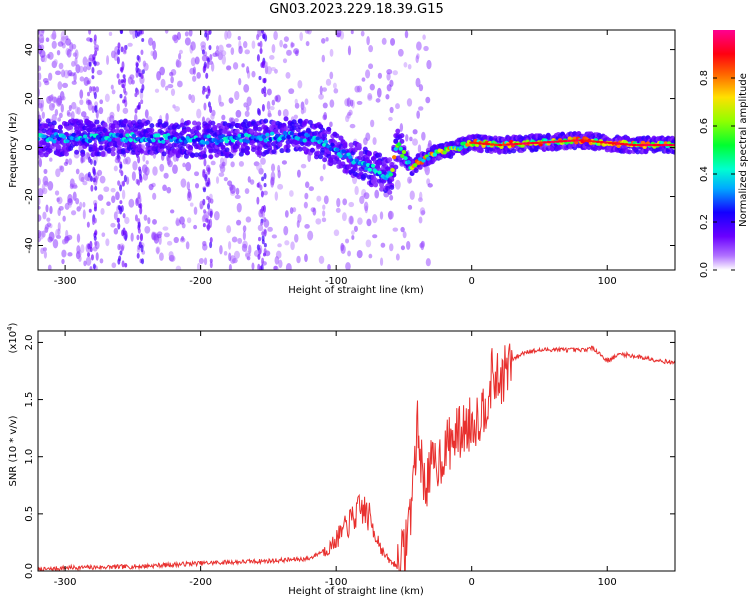  Describe the element at coordinates (65, 281) in the screenshot. I see `top-x-tick-label: -300` at that location.